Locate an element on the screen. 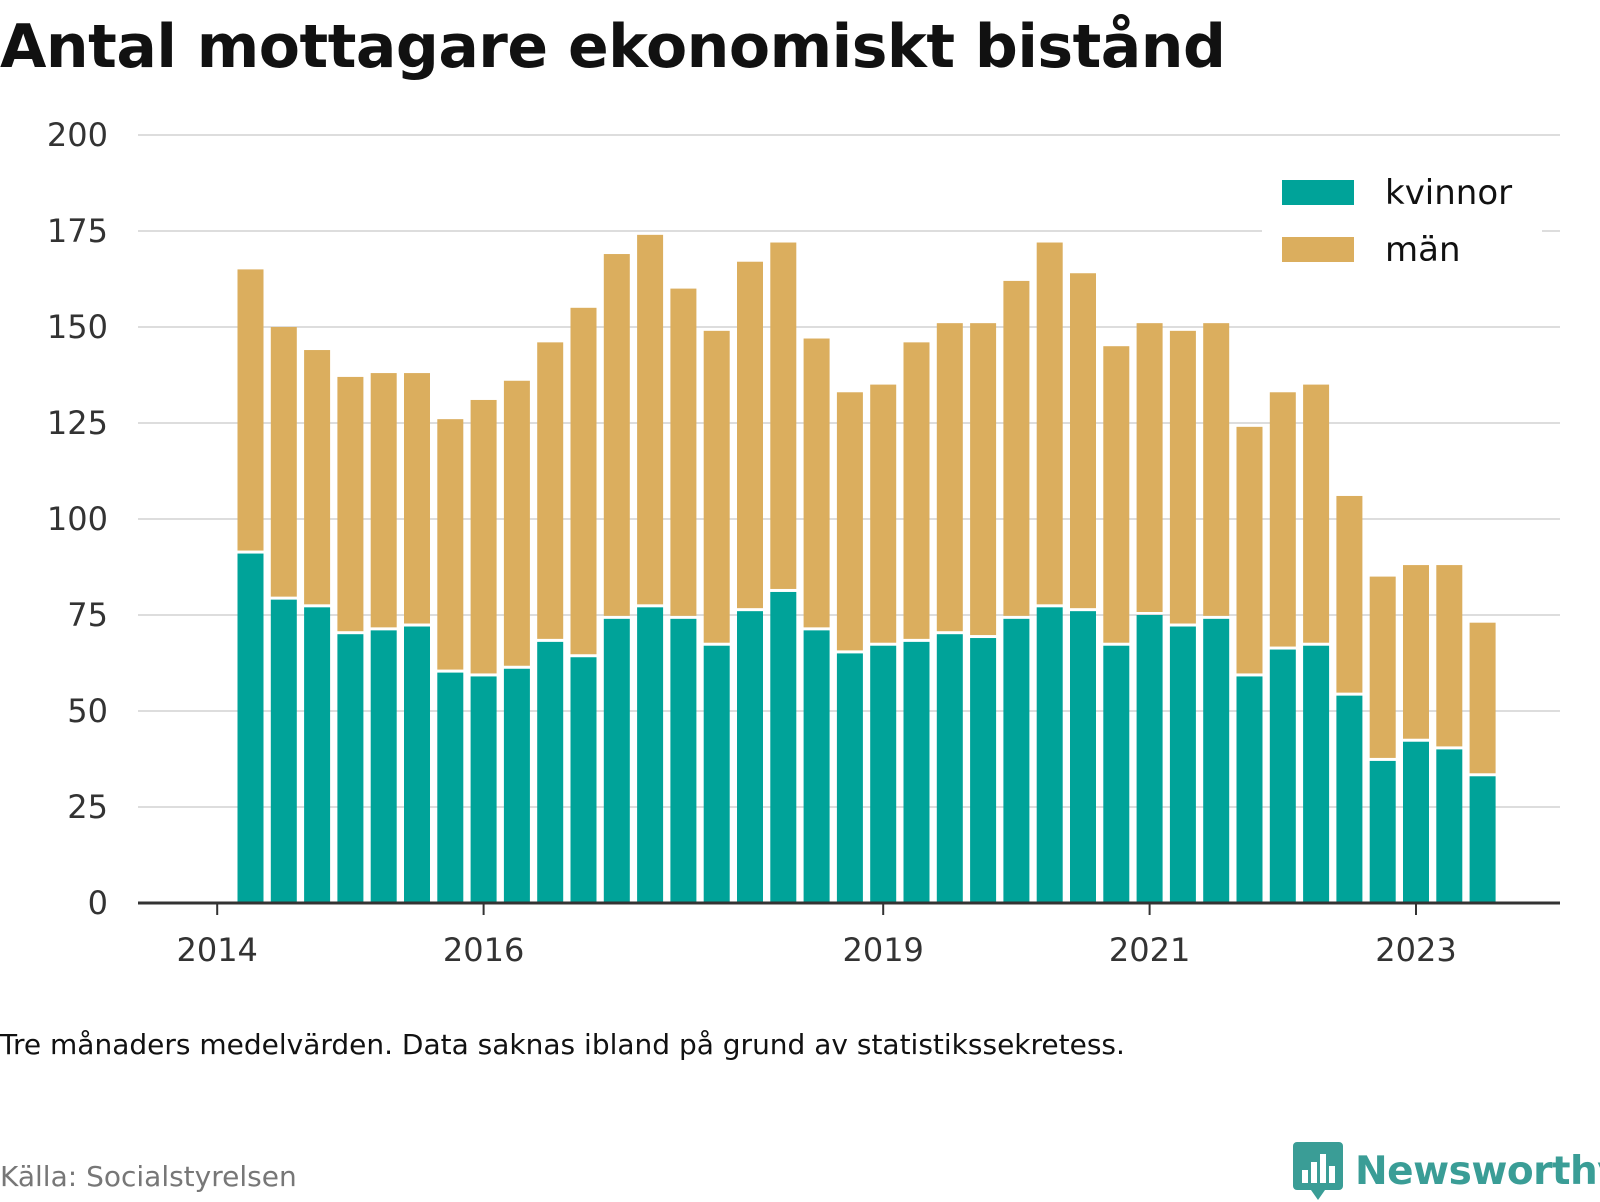 The width and height of the screenshot is (1600, 1202). x-tick-label: 2014 is located at coordinates (216, 950).